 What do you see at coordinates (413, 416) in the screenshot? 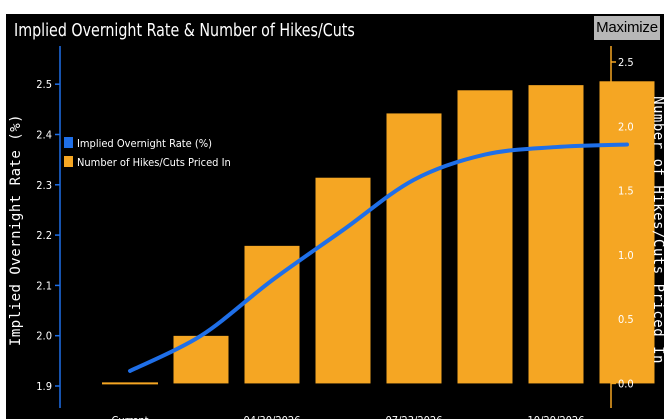
I see `x-tick-2: 07/23/2026` at bounding box center [413, 416].